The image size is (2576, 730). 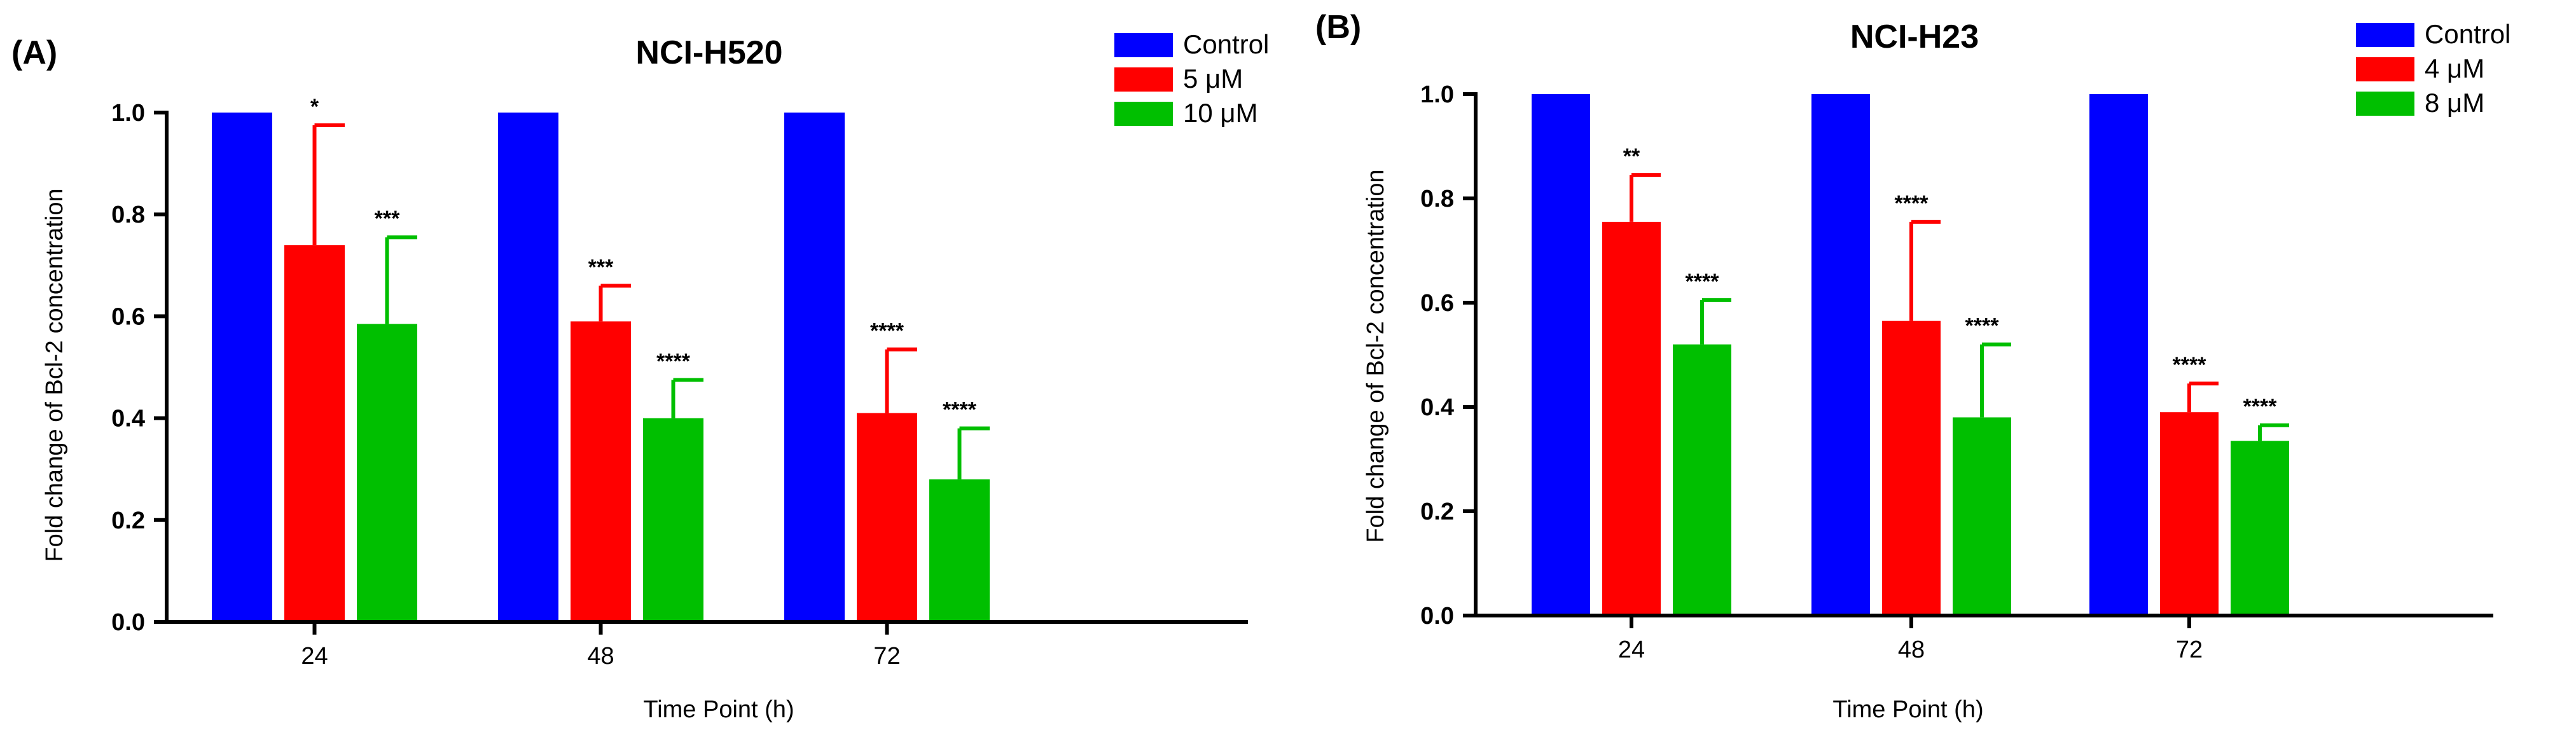 What do you see at coordinates (1213, 78) in the screenshot?
I see `legend-label: 5 μM` at bounding box center [1213, 78].